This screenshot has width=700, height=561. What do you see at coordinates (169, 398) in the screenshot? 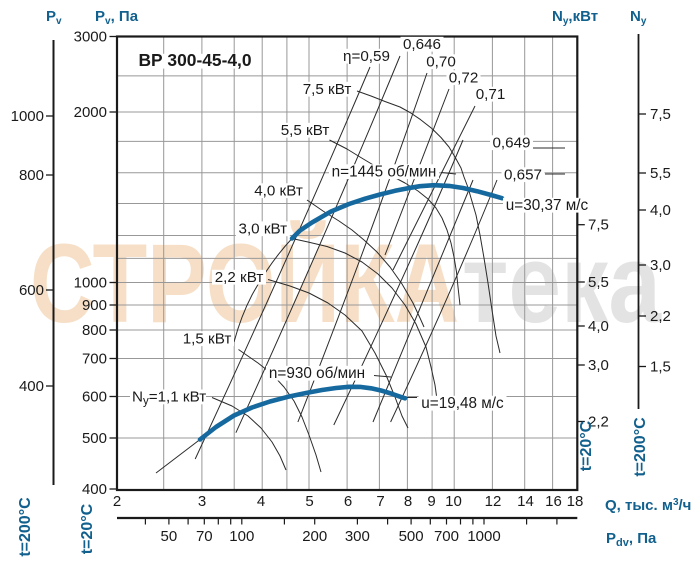
I see `svg-text: Nу=1,1 кВт` at bounding box center [169, 398].